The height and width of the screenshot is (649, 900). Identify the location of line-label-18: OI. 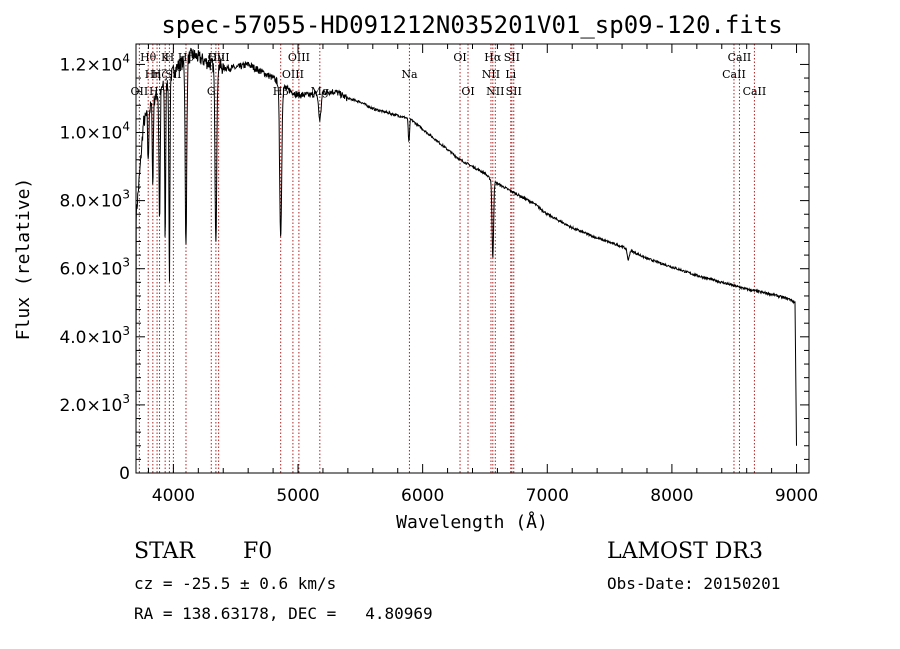
(467, 91).